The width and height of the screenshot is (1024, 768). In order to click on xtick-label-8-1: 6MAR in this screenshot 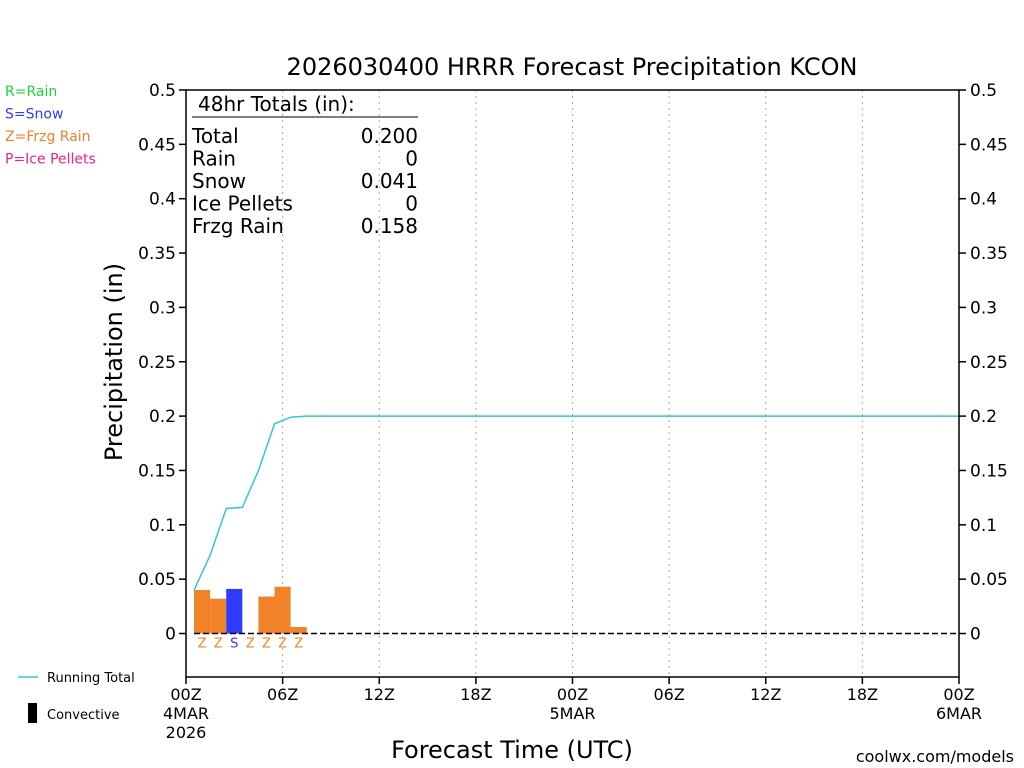, I will do `click(959, 713)`.